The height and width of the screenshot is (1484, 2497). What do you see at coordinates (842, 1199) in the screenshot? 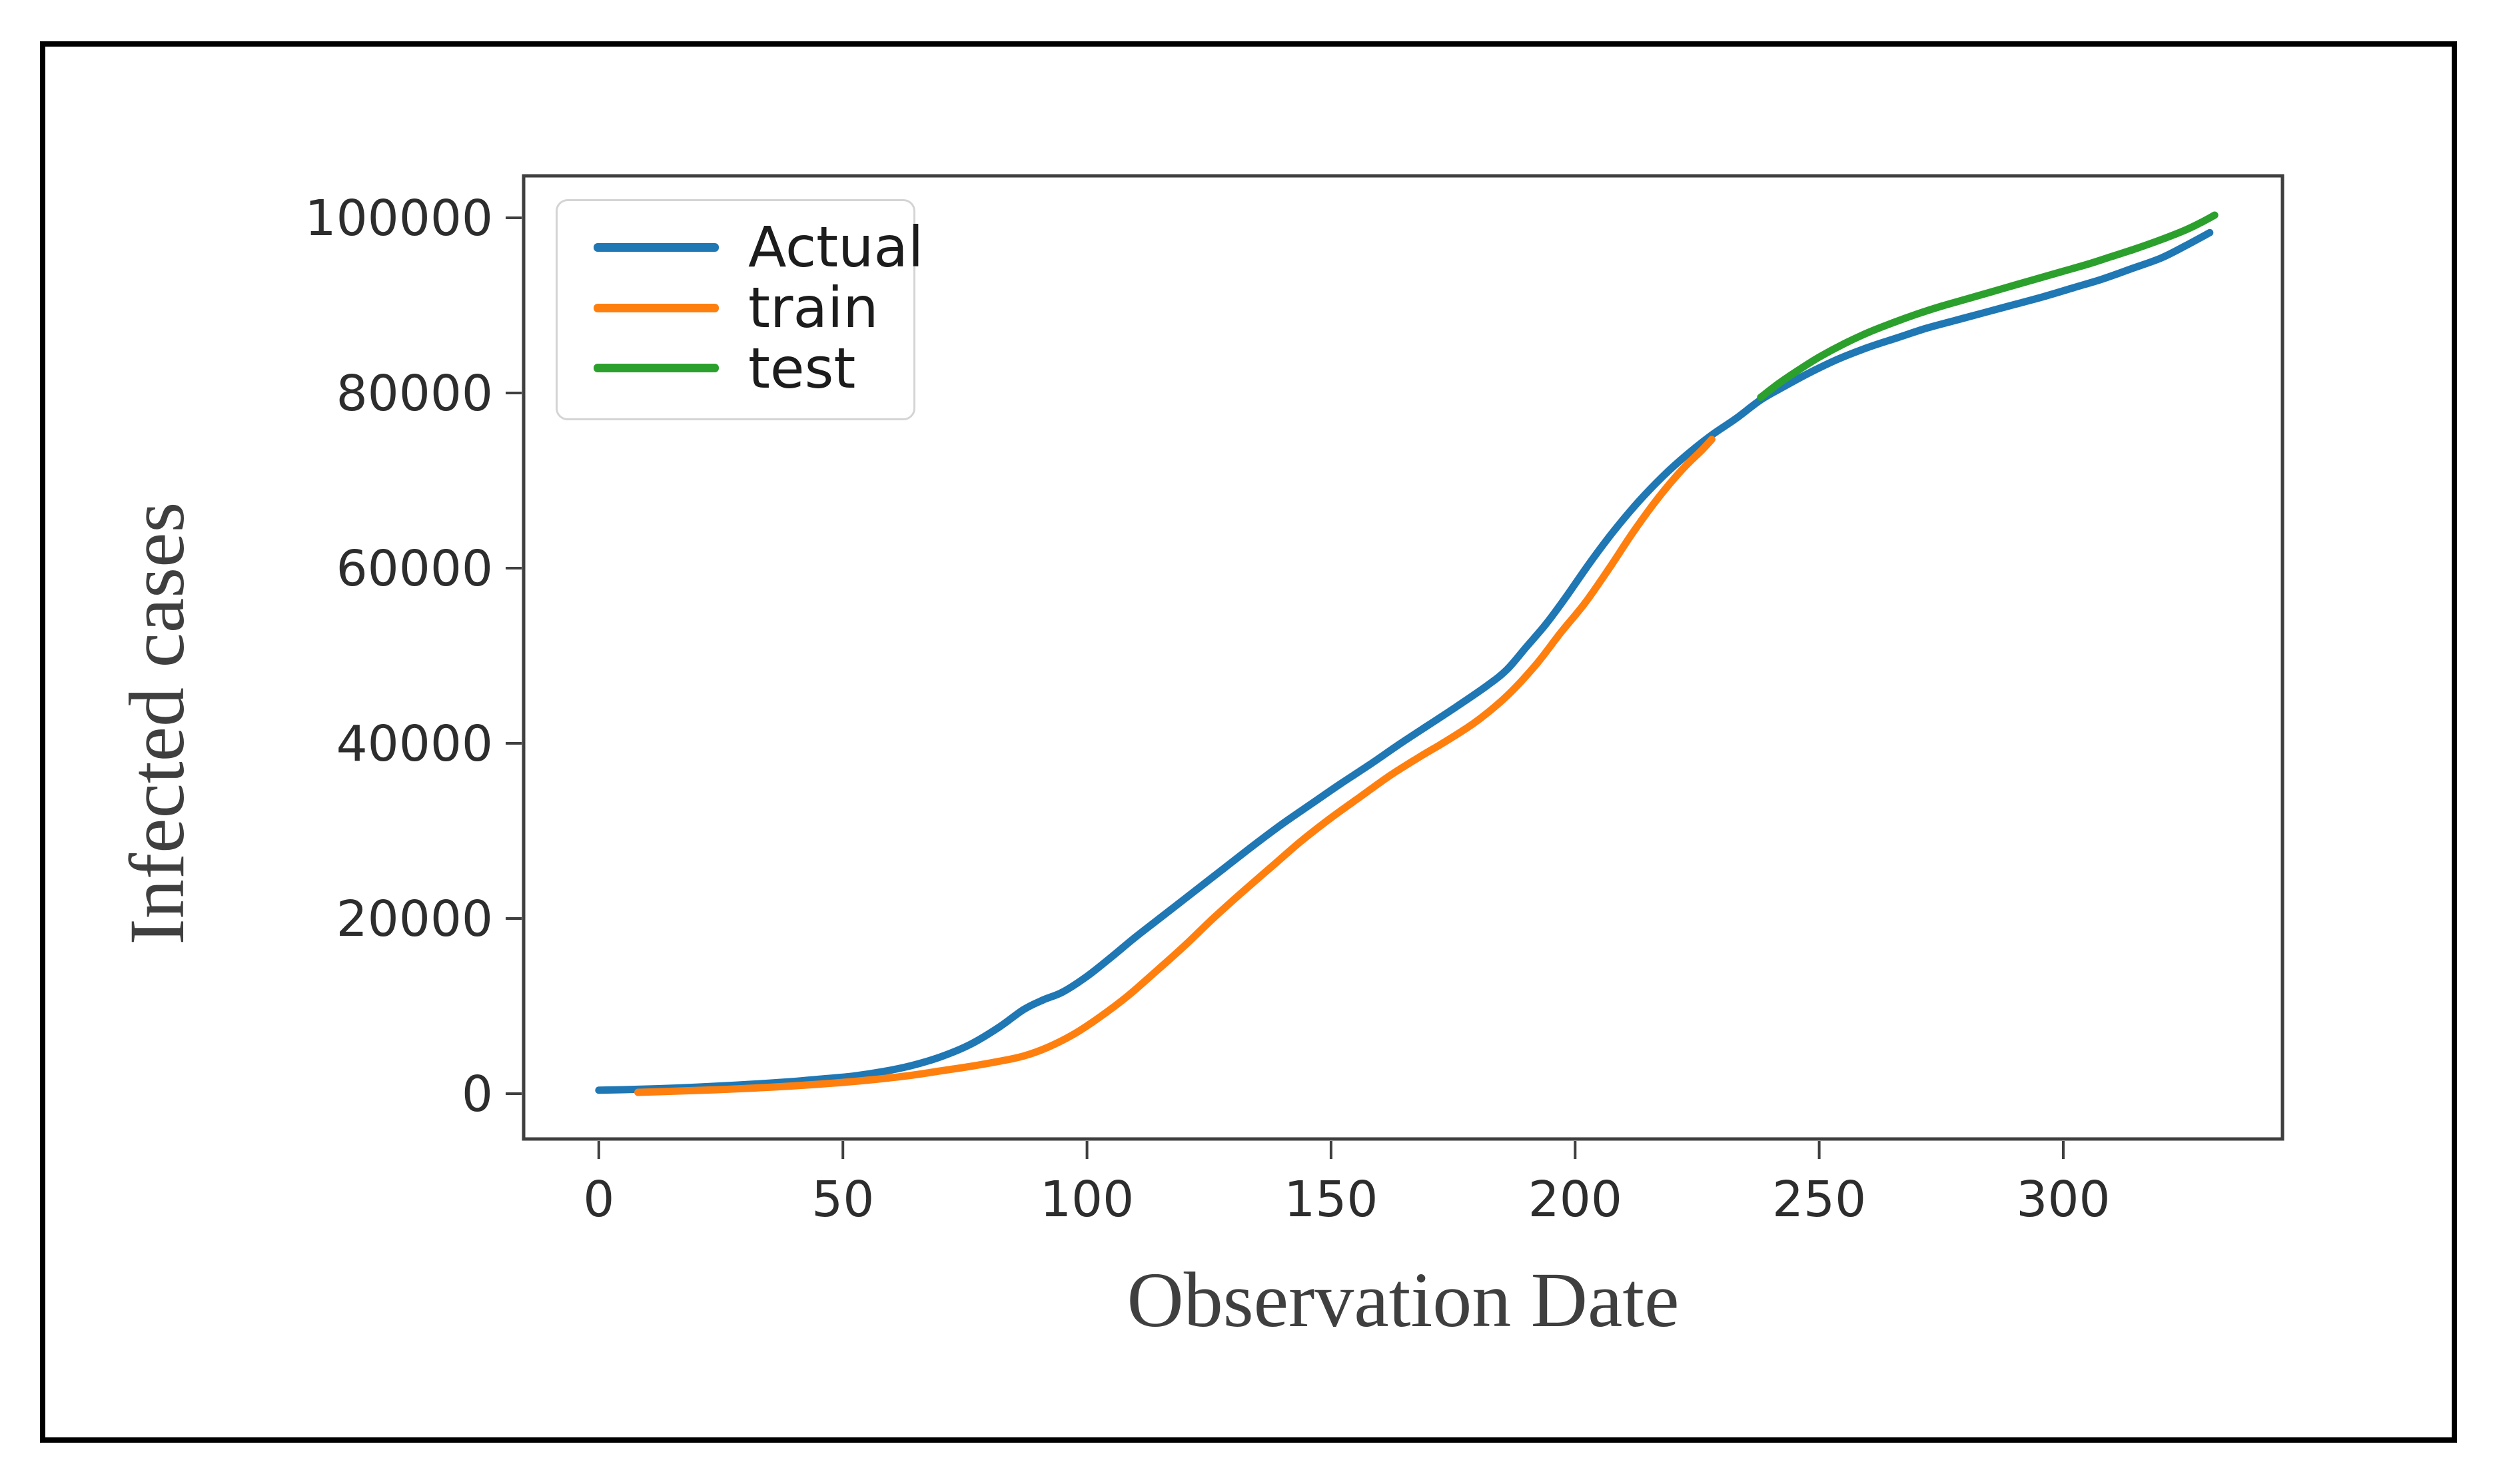
I see `x-tick-label: 50` at bounding box center [842, 1199].